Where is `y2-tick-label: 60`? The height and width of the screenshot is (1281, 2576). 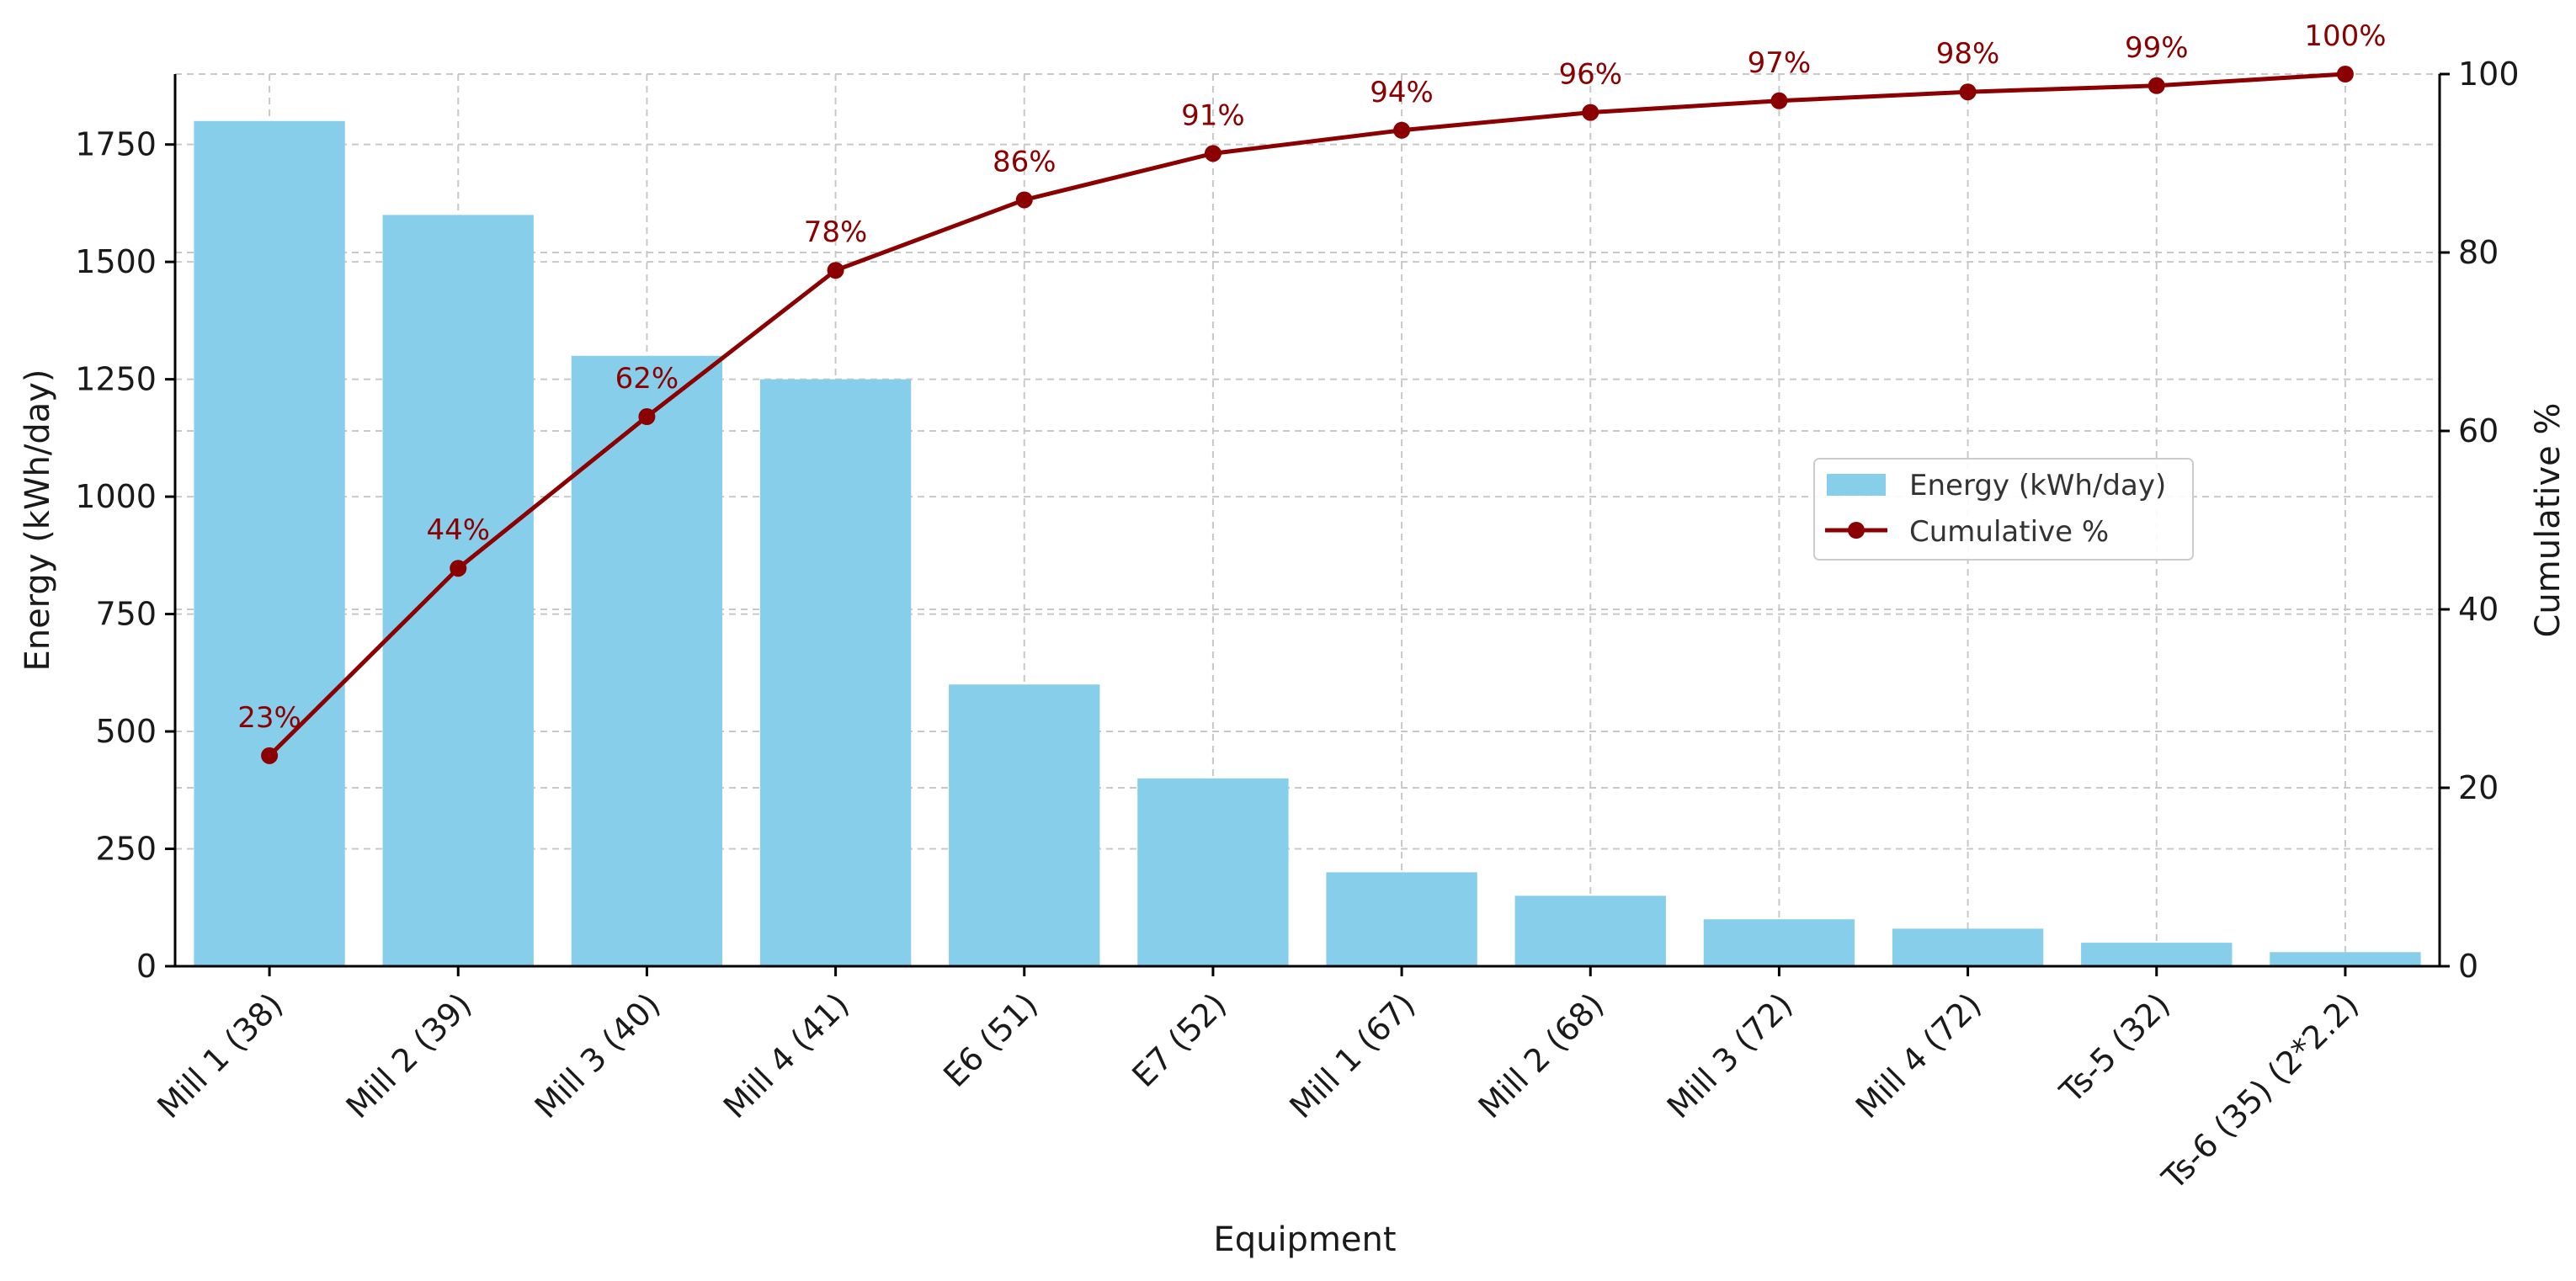
y2-tick-label: 60 is located at coordinates (2479, 430).